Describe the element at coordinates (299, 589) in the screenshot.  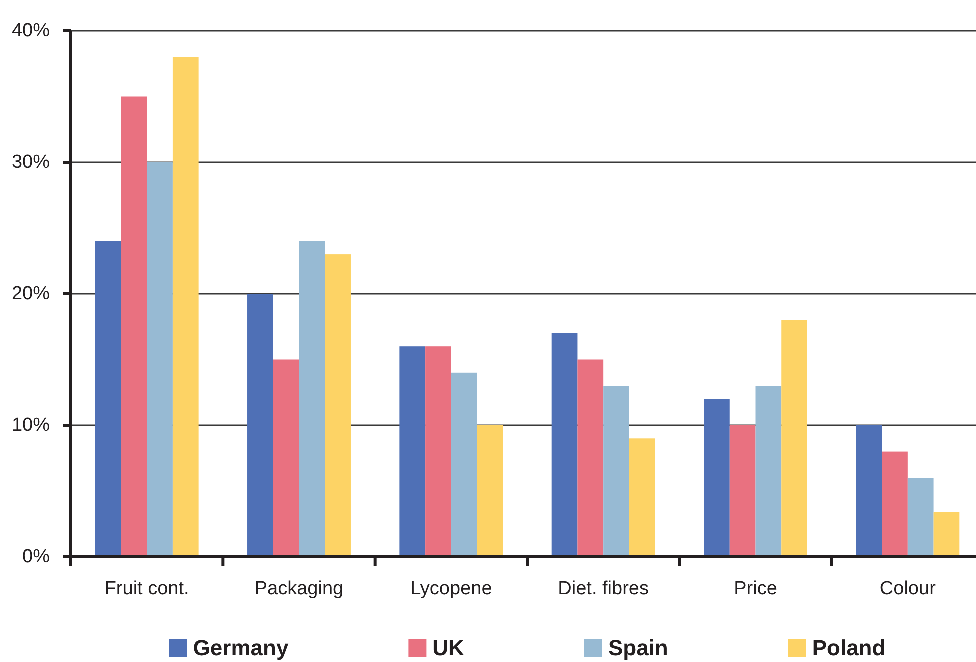
I see `x-tick-label: Packaging` at that location.